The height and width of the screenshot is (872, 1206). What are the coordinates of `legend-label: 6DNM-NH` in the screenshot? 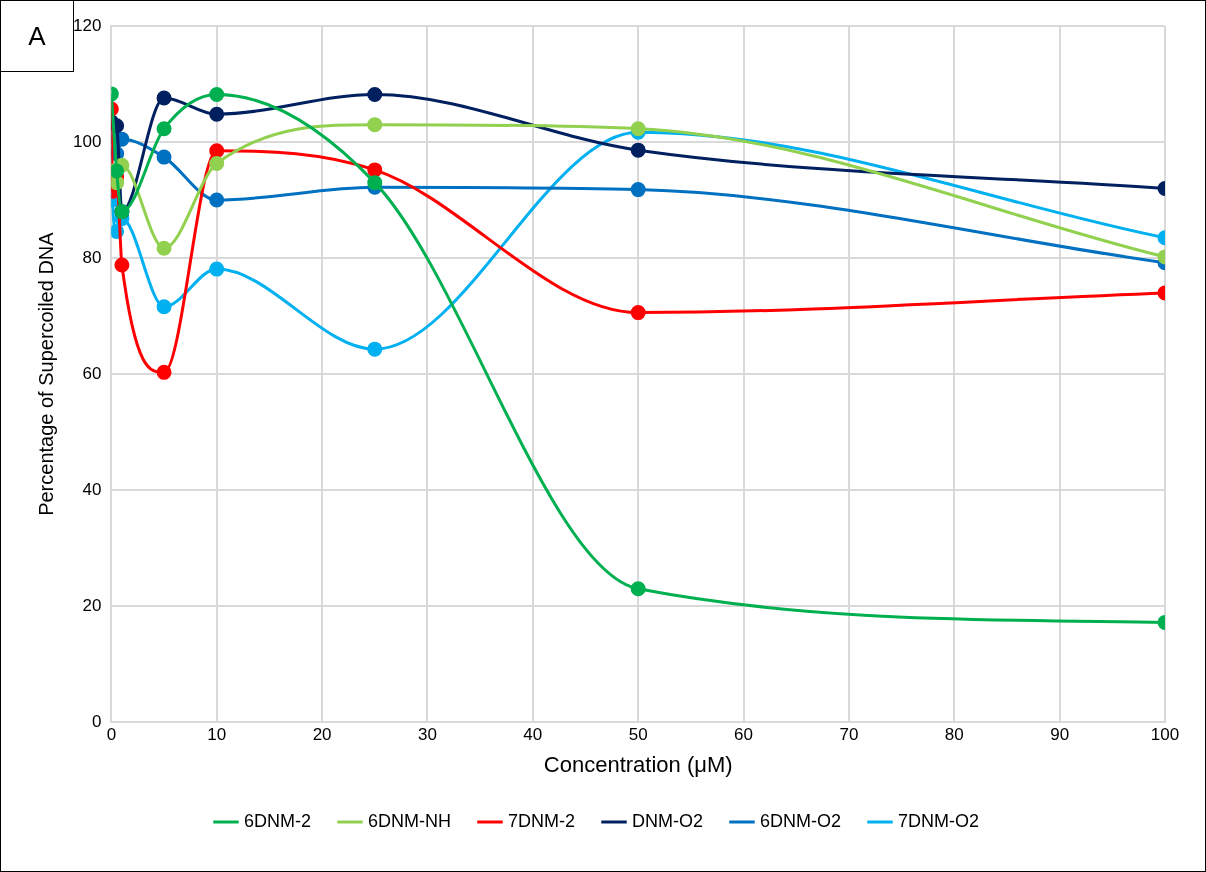 It's located at (409, 820).